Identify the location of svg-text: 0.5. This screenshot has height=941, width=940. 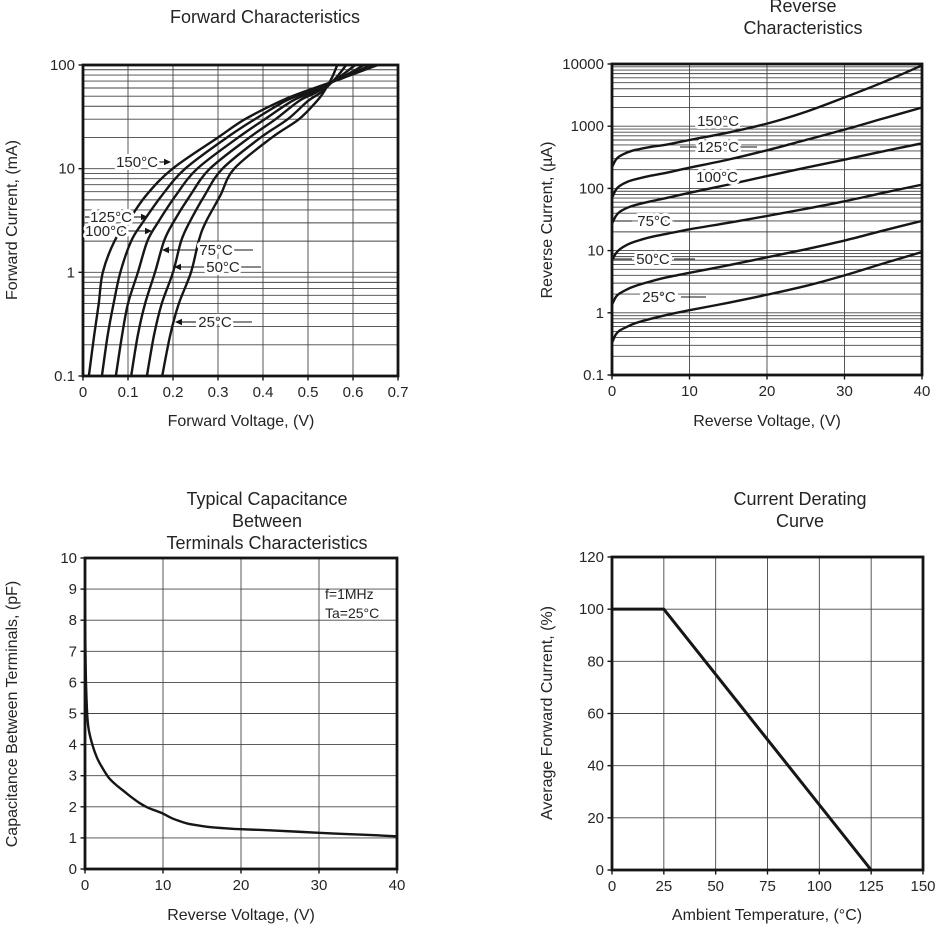
(308, 392).